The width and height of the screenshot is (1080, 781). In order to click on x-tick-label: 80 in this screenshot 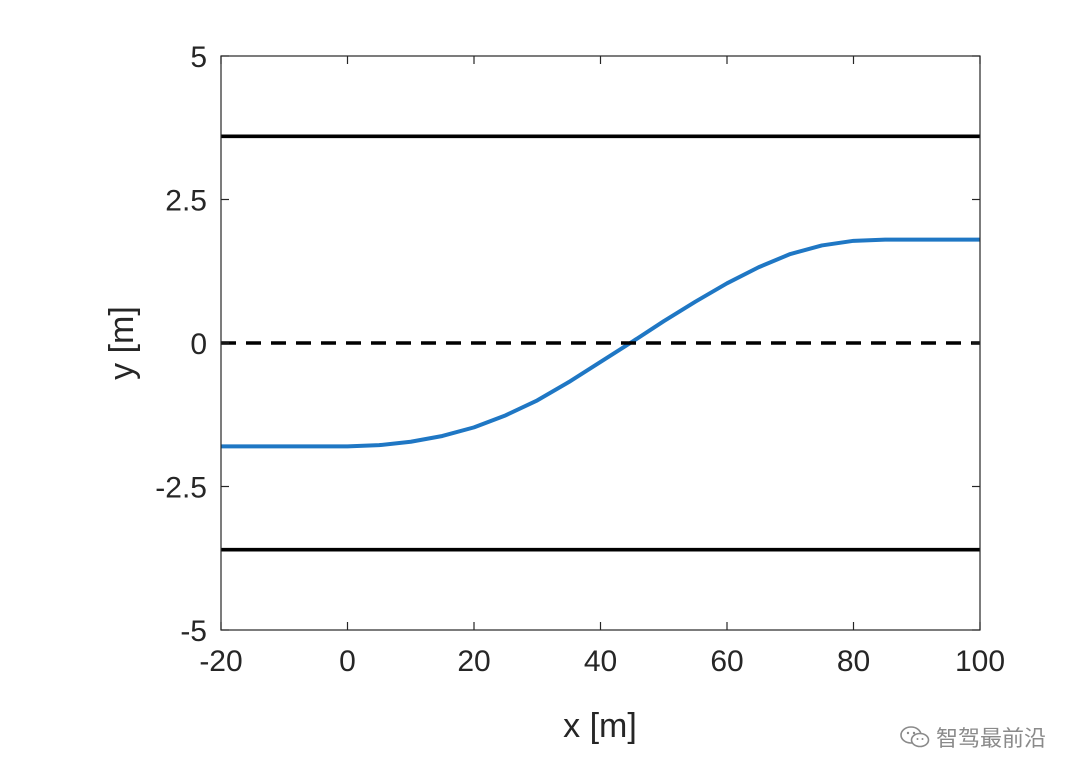, I will do `click(853, 661)`.